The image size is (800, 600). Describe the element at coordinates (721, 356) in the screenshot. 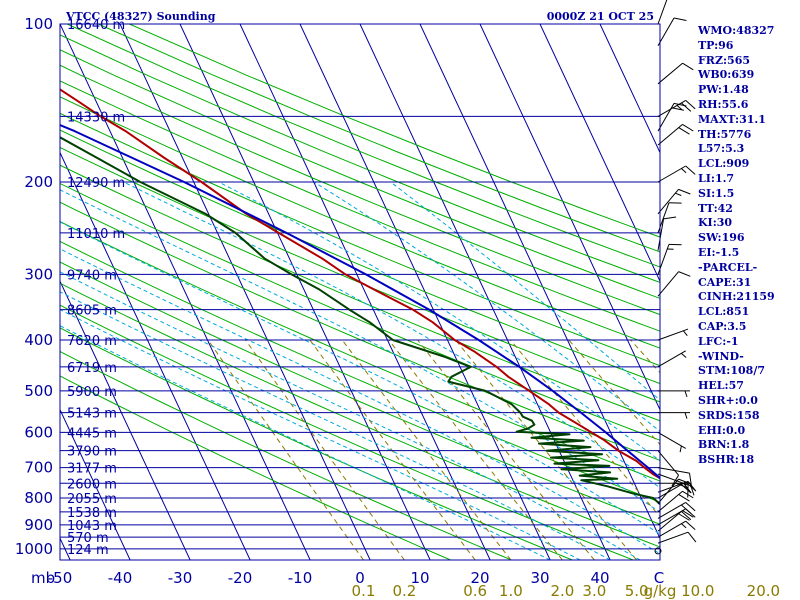

I see `index-item: -WIND-` at that location.